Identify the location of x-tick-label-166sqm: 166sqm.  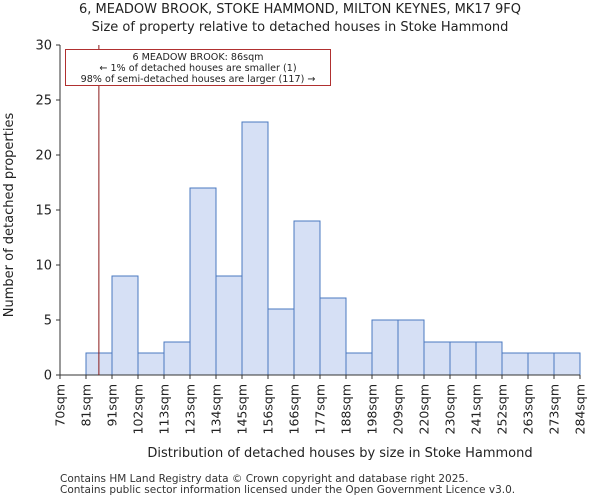
(294, 409).